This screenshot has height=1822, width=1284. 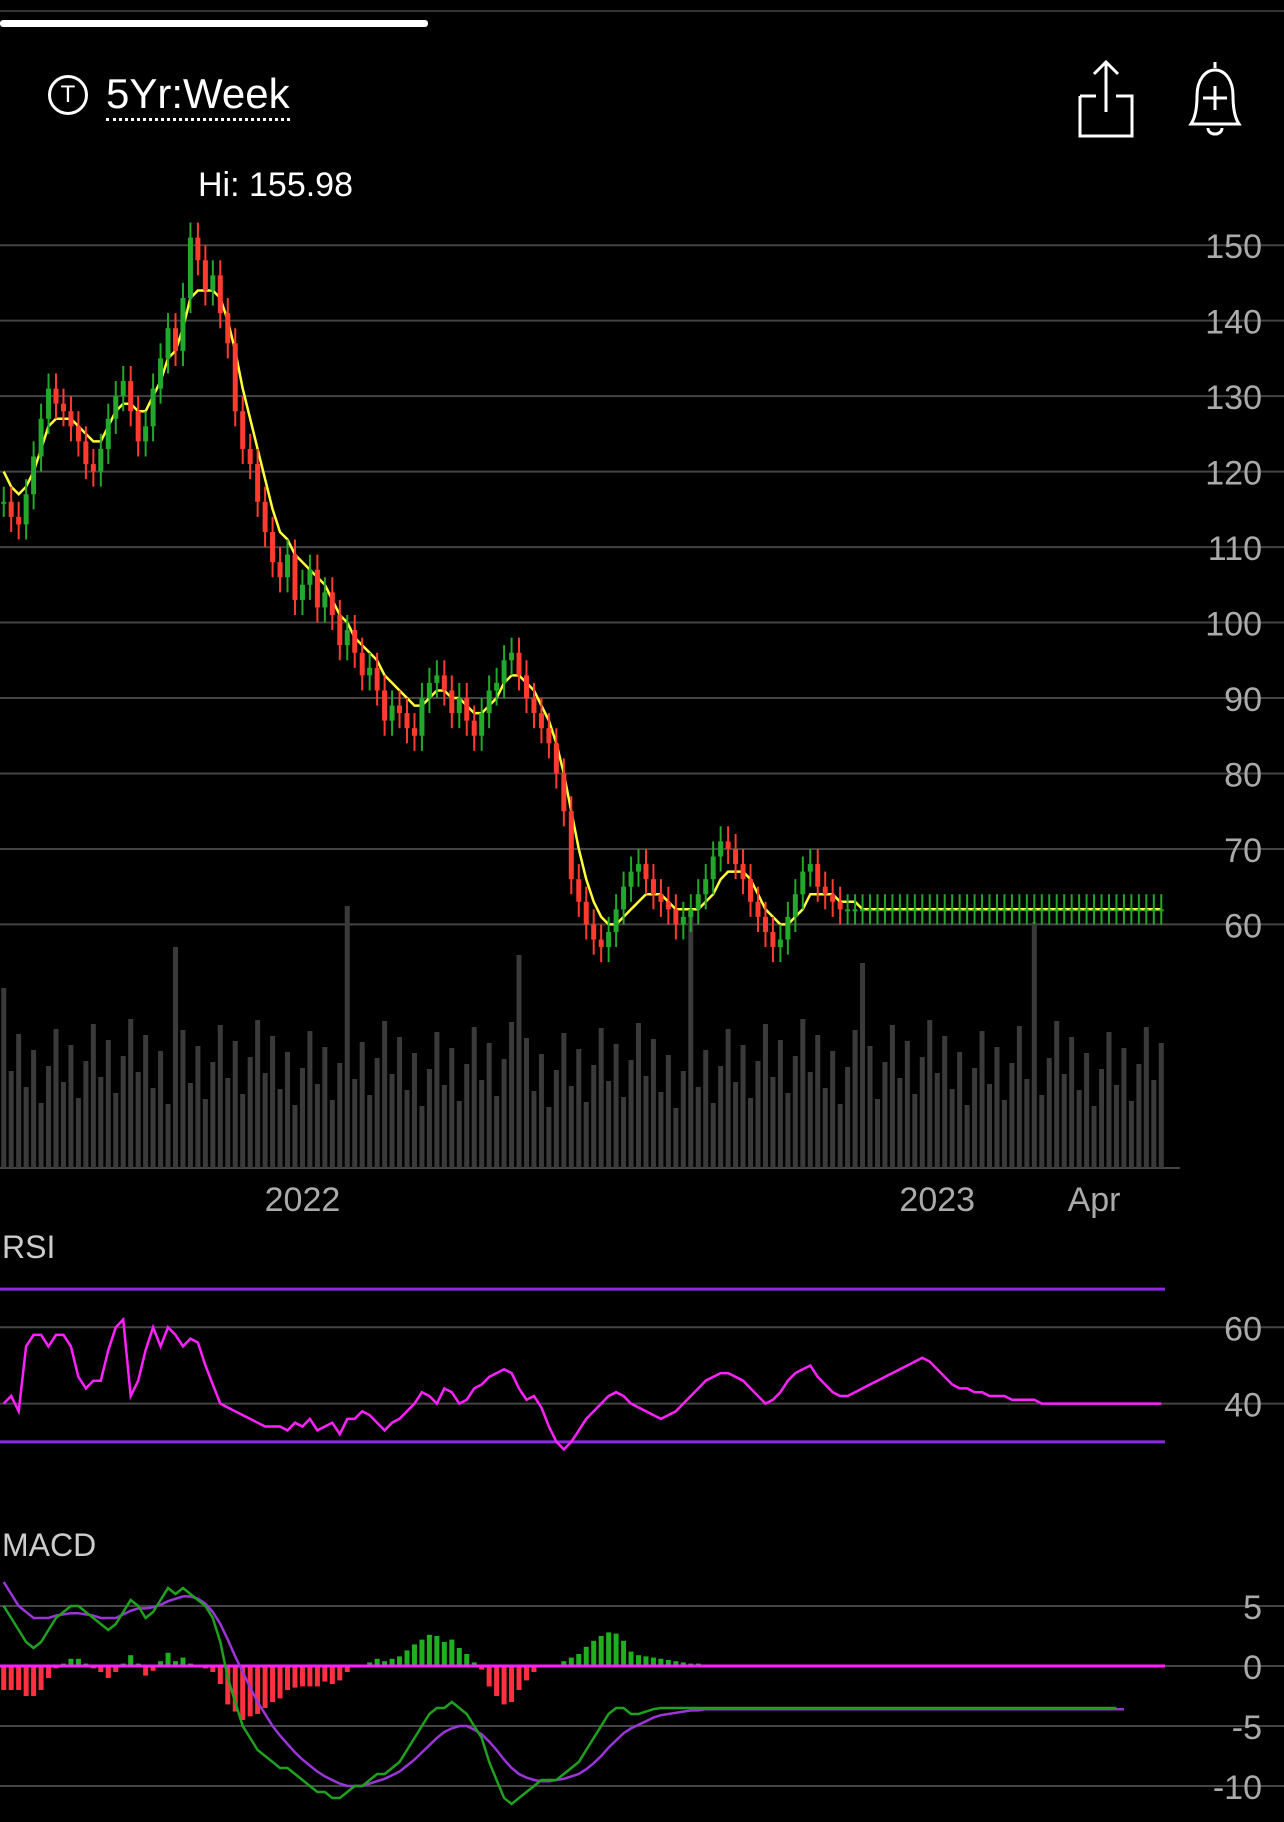 What do you see at coordinates (1233, 474) in the screenshot?
I see `price-tick-label: 120` at bounding box center [1233, 474].